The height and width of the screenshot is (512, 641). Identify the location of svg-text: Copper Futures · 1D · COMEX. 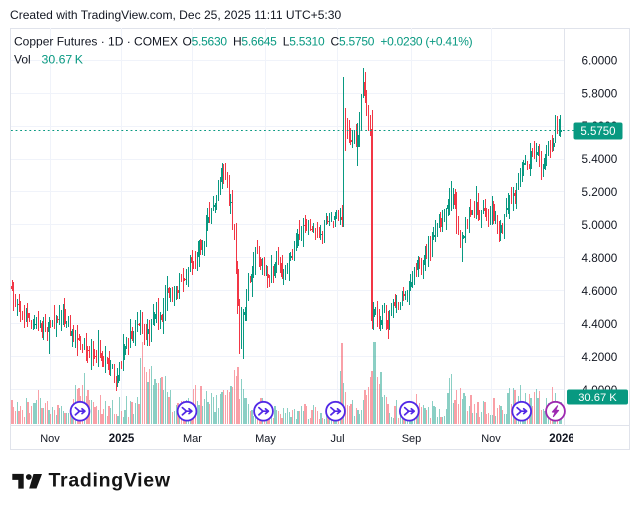
(96, 41).